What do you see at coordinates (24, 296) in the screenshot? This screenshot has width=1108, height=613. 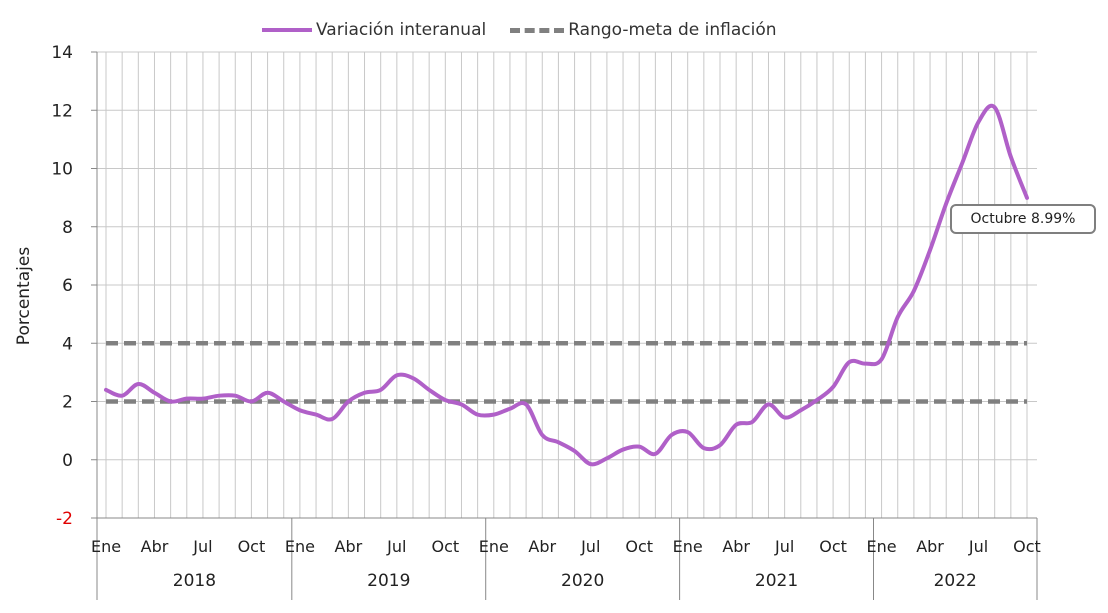 I see `y-axis-label: Porcentajes` at bounding box center [24, 296].